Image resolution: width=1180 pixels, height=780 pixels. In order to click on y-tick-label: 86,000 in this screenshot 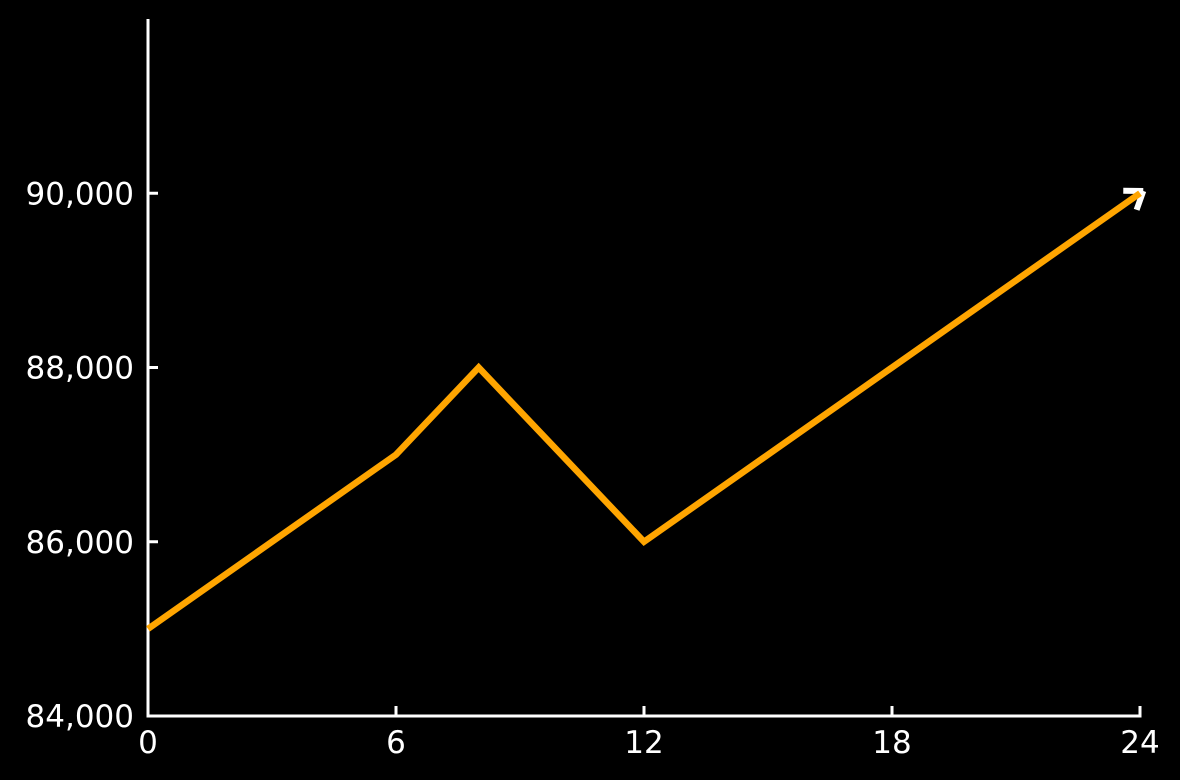, I will do `click(80, 543)`.